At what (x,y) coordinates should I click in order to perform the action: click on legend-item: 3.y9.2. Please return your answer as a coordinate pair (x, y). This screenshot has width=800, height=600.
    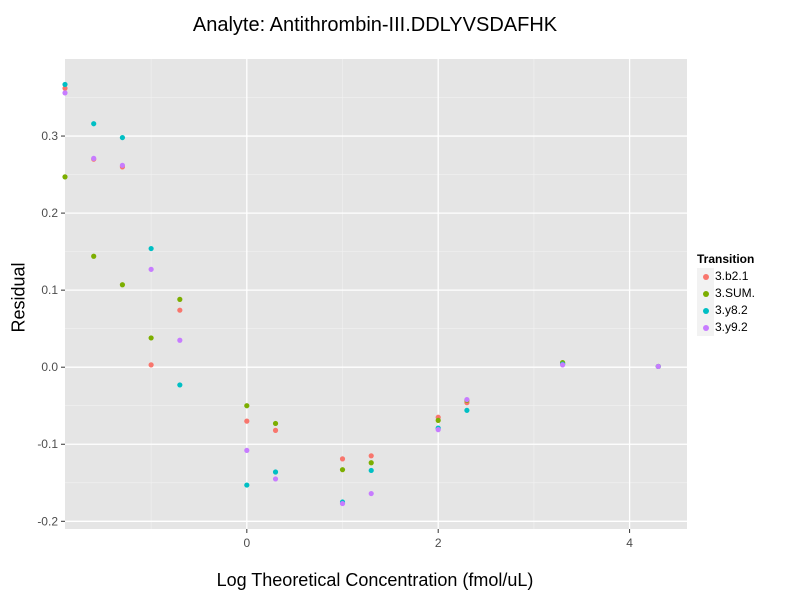
    Looking at the image, I should click on (726, 327).